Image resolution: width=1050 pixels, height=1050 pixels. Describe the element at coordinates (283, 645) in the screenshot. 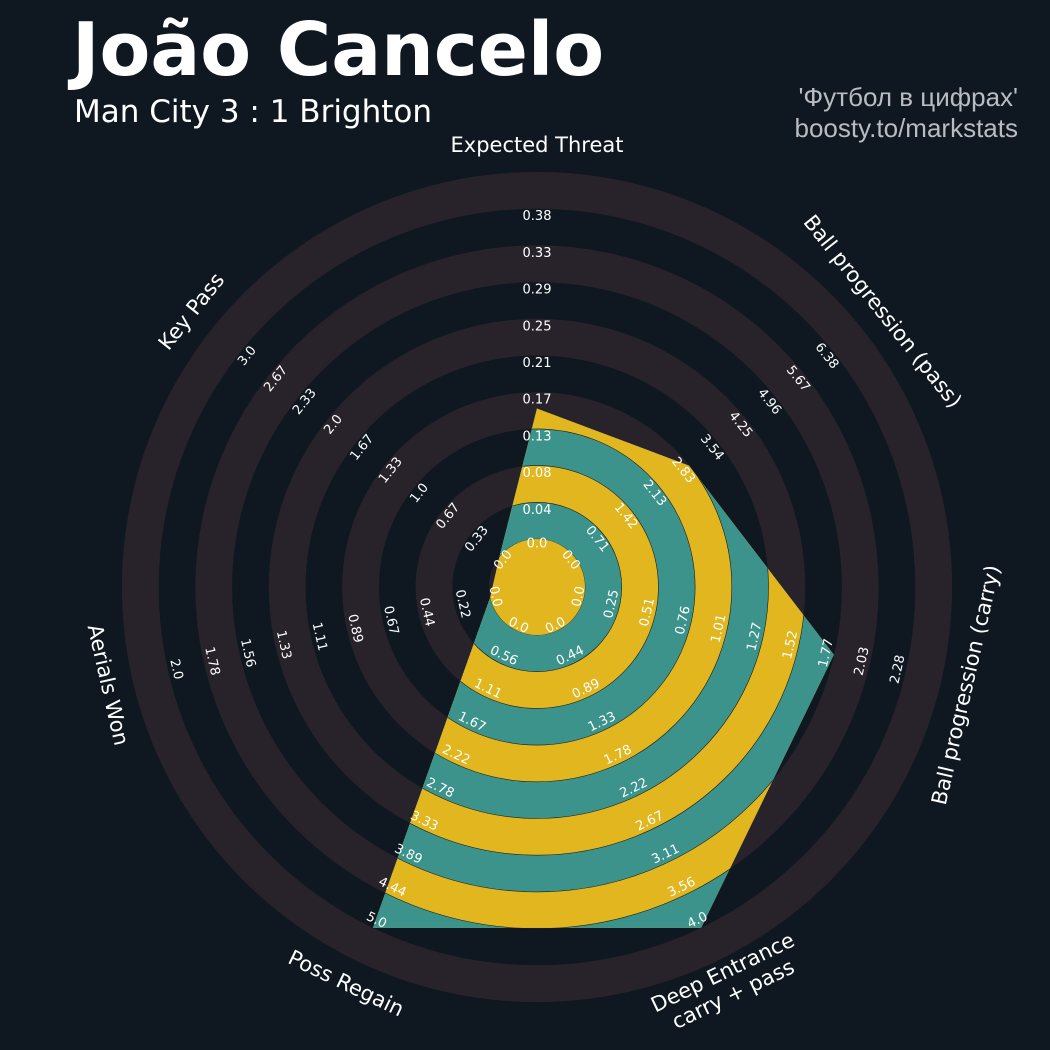

I see `tick-label: 1.33` at that location.